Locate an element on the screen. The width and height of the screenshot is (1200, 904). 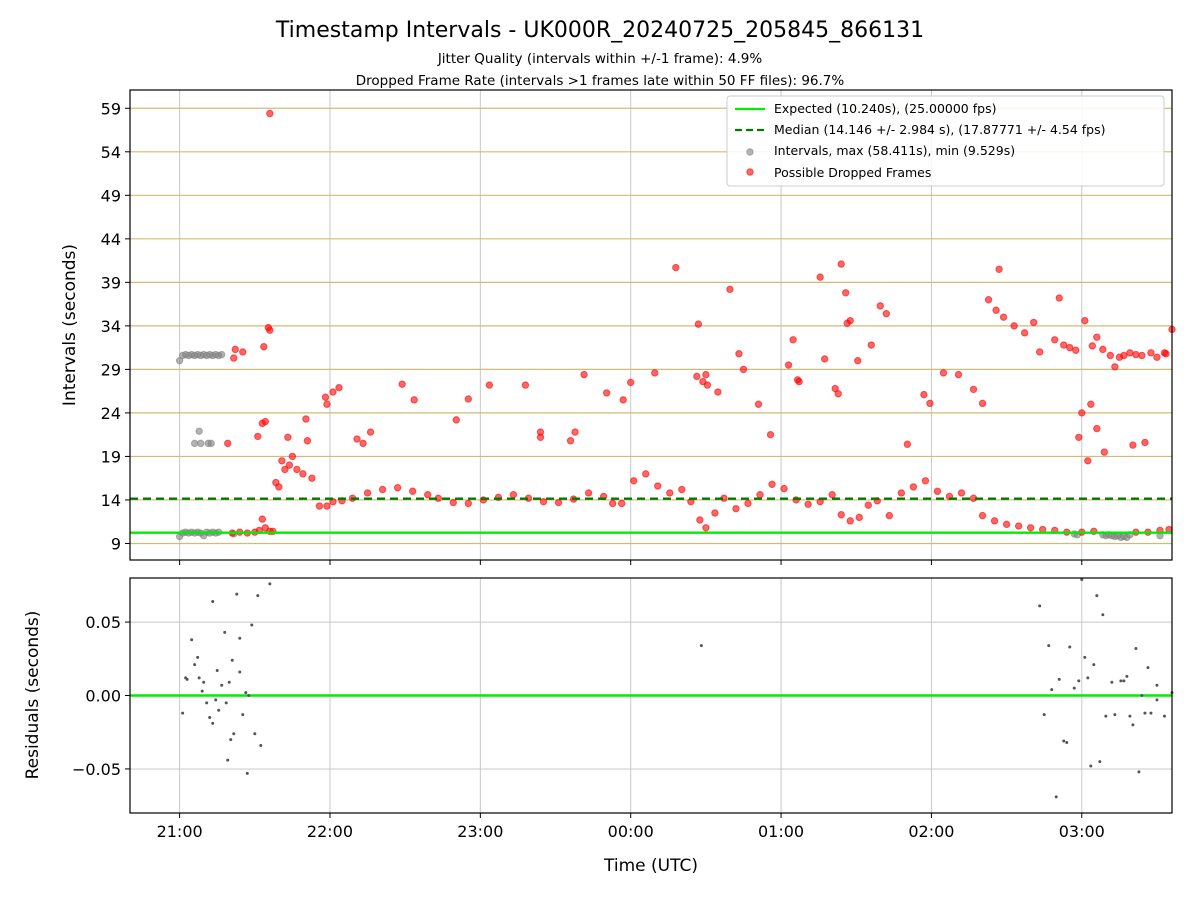
interval-point is located at coordinates (199, 431).